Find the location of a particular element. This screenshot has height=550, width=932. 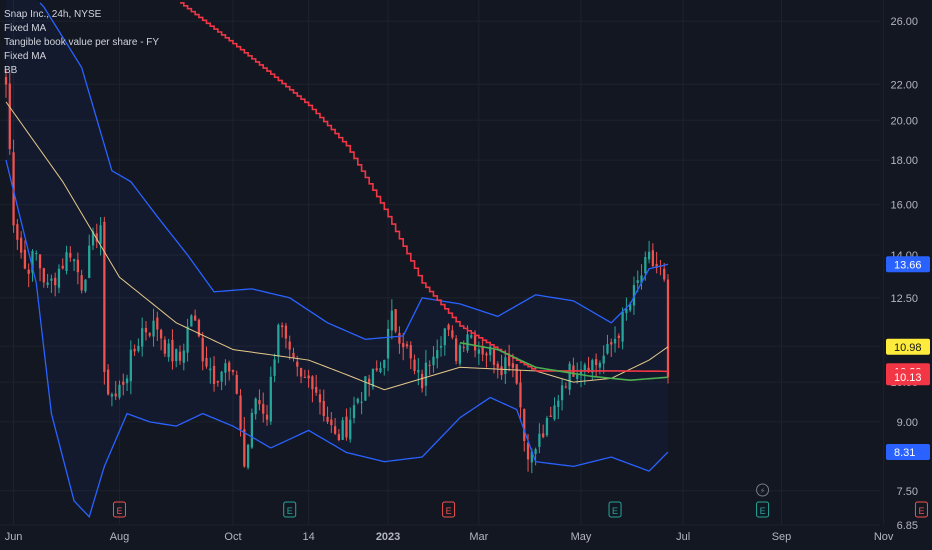

dividend-marker-label: ⚡ is located at coordinates (763, 491).